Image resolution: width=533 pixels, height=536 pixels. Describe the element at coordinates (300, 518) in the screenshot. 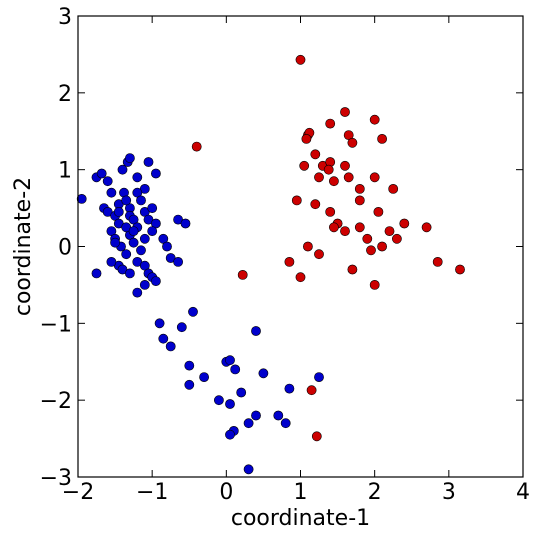

I see `x-axis-label: coordinate-1` at that location.